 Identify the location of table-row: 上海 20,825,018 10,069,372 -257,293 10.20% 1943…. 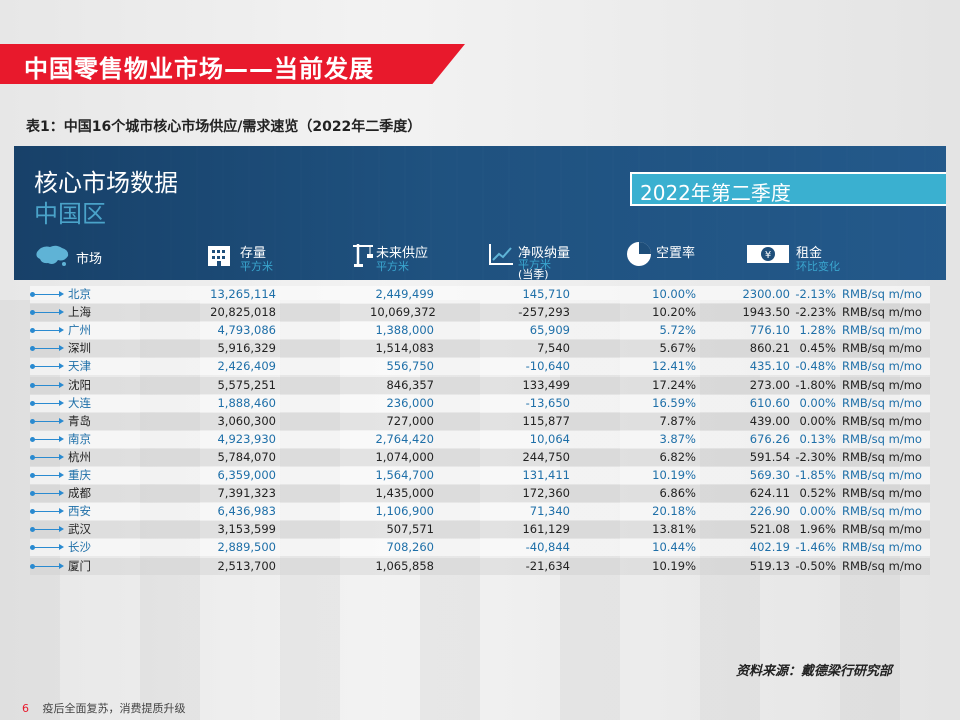
(480, 313).